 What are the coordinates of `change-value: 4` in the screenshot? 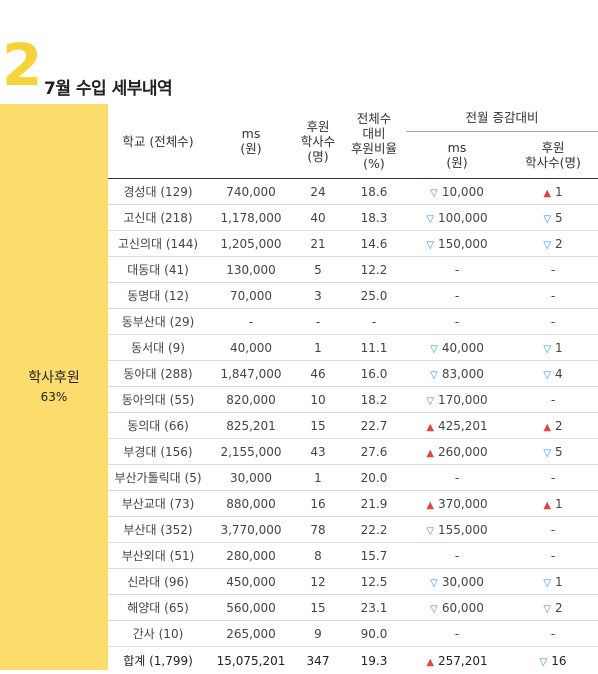 It's located at (559, 374).